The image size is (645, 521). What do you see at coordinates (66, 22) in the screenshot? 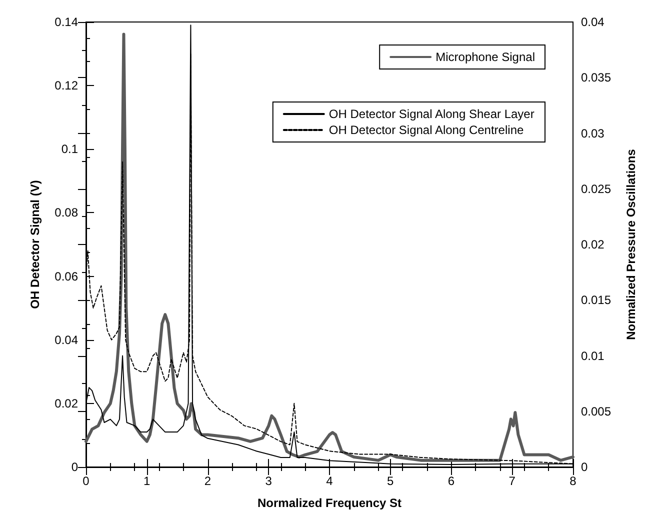
I see `y-tick-label: 0.14` at bounding box center [66, 22].